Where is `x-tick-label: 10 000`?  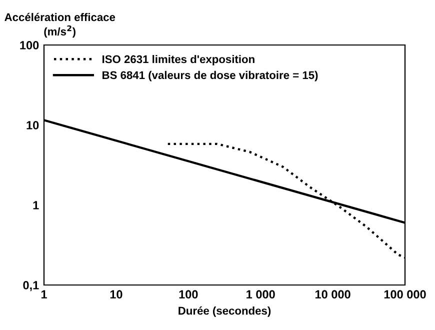
x-tick-label: 10 000 is located at coordinates (332, 294).